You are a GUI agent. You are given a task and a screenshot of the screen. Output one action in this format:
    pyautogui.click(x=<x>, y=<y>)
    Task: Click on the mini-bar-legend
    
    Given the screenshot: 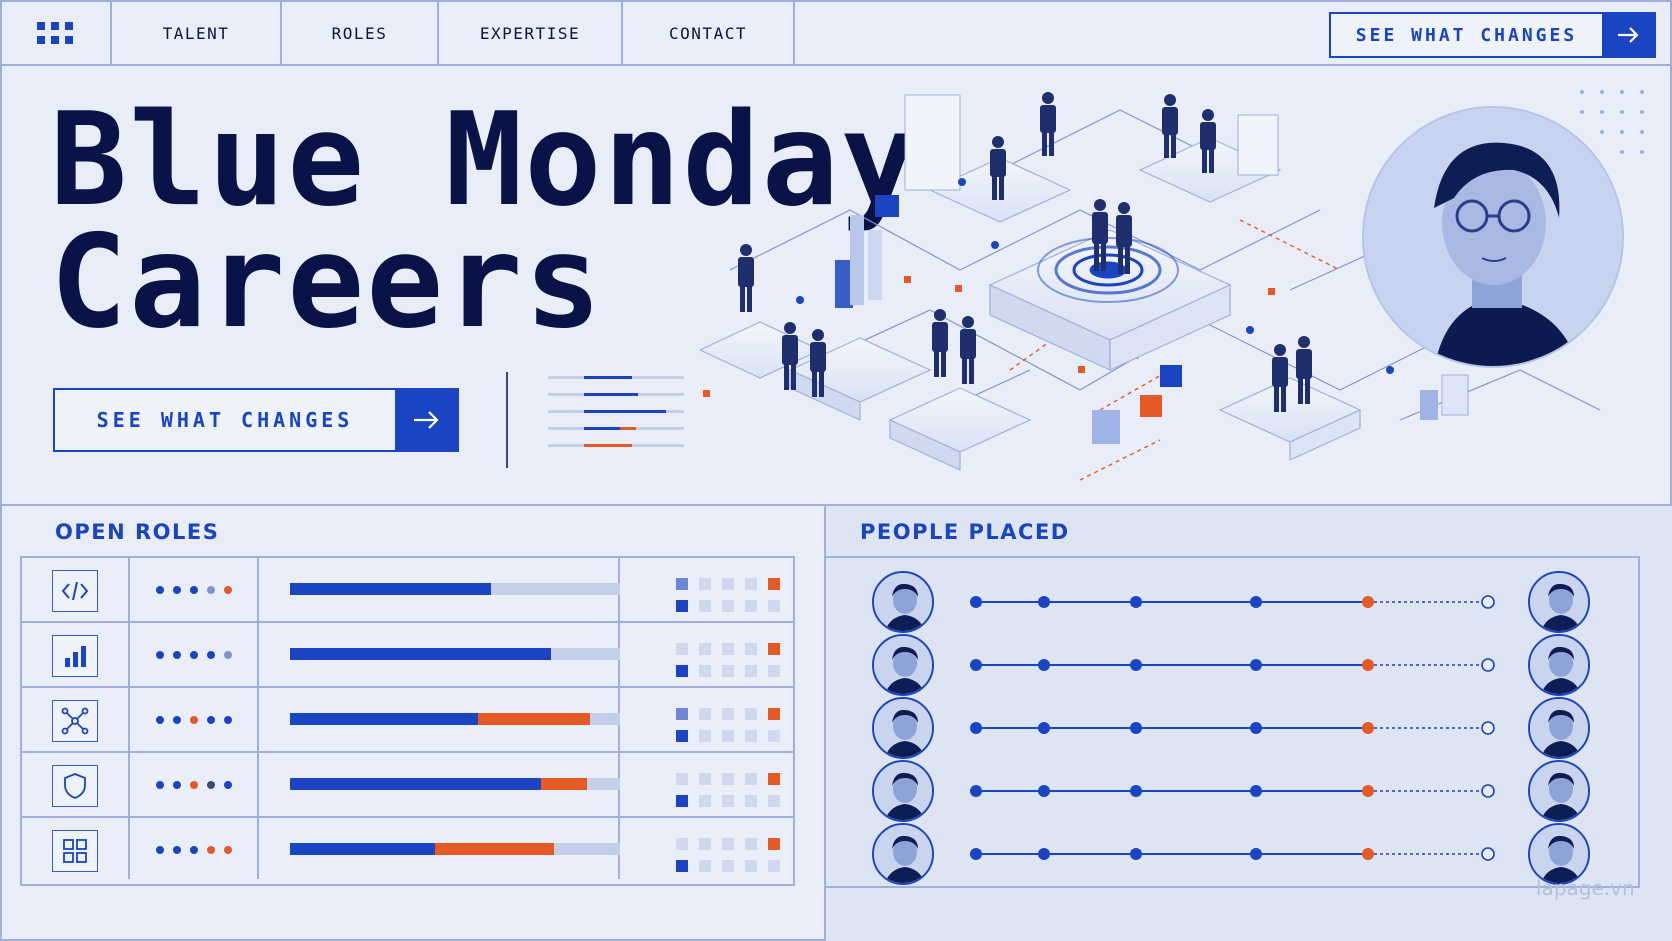 What is the action you would take?
    pyautogui.click(x=616, y=418)
    